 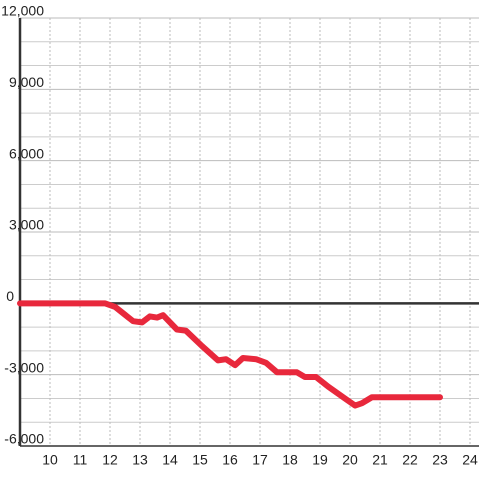 What do you see at coordinates (22, 11) in the screenshot?
I see `y-tick-label: 12,000` at bounding box center [22, 11].